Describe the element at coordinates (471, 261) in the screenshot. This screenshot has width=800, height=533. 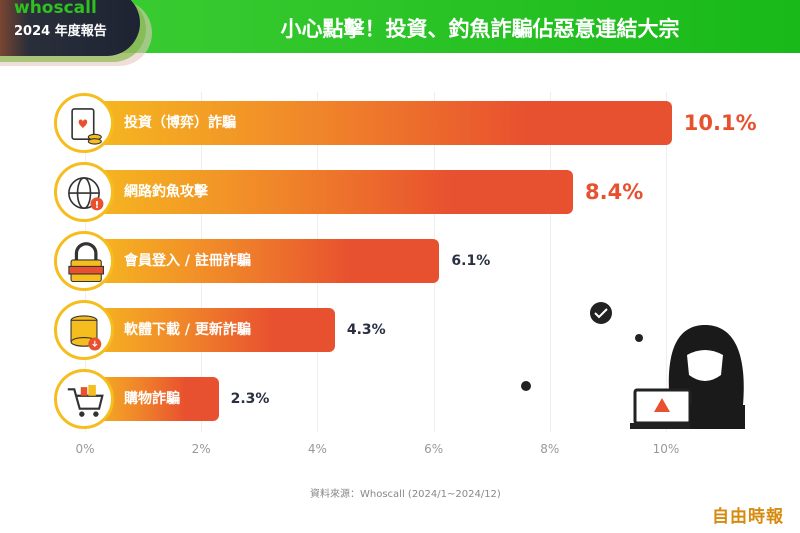
I see `data-label: 6.1%` at that location.